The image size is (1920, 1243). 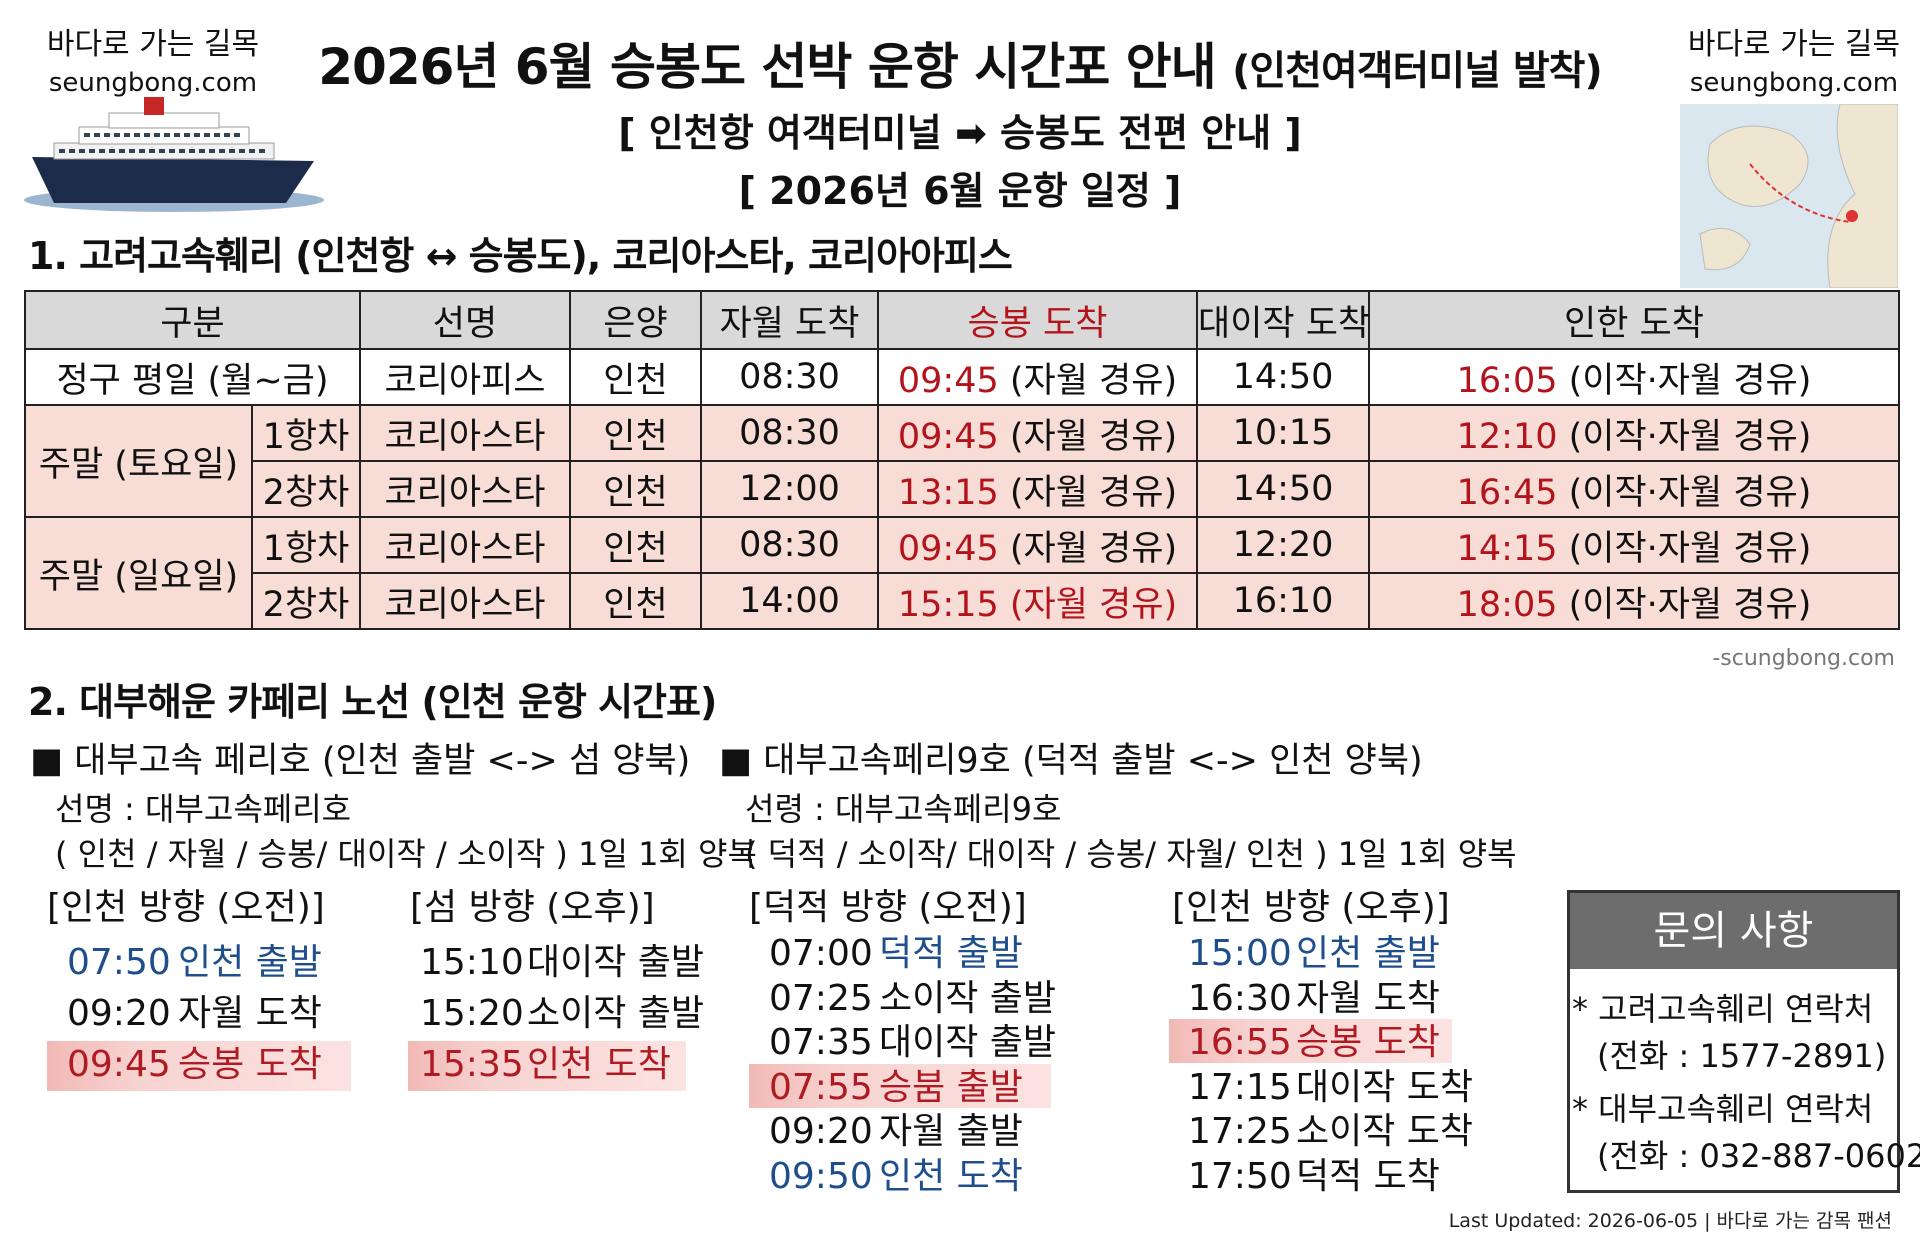 I want to click on departure-time: 17:50, so click(x=1240, y=1176).